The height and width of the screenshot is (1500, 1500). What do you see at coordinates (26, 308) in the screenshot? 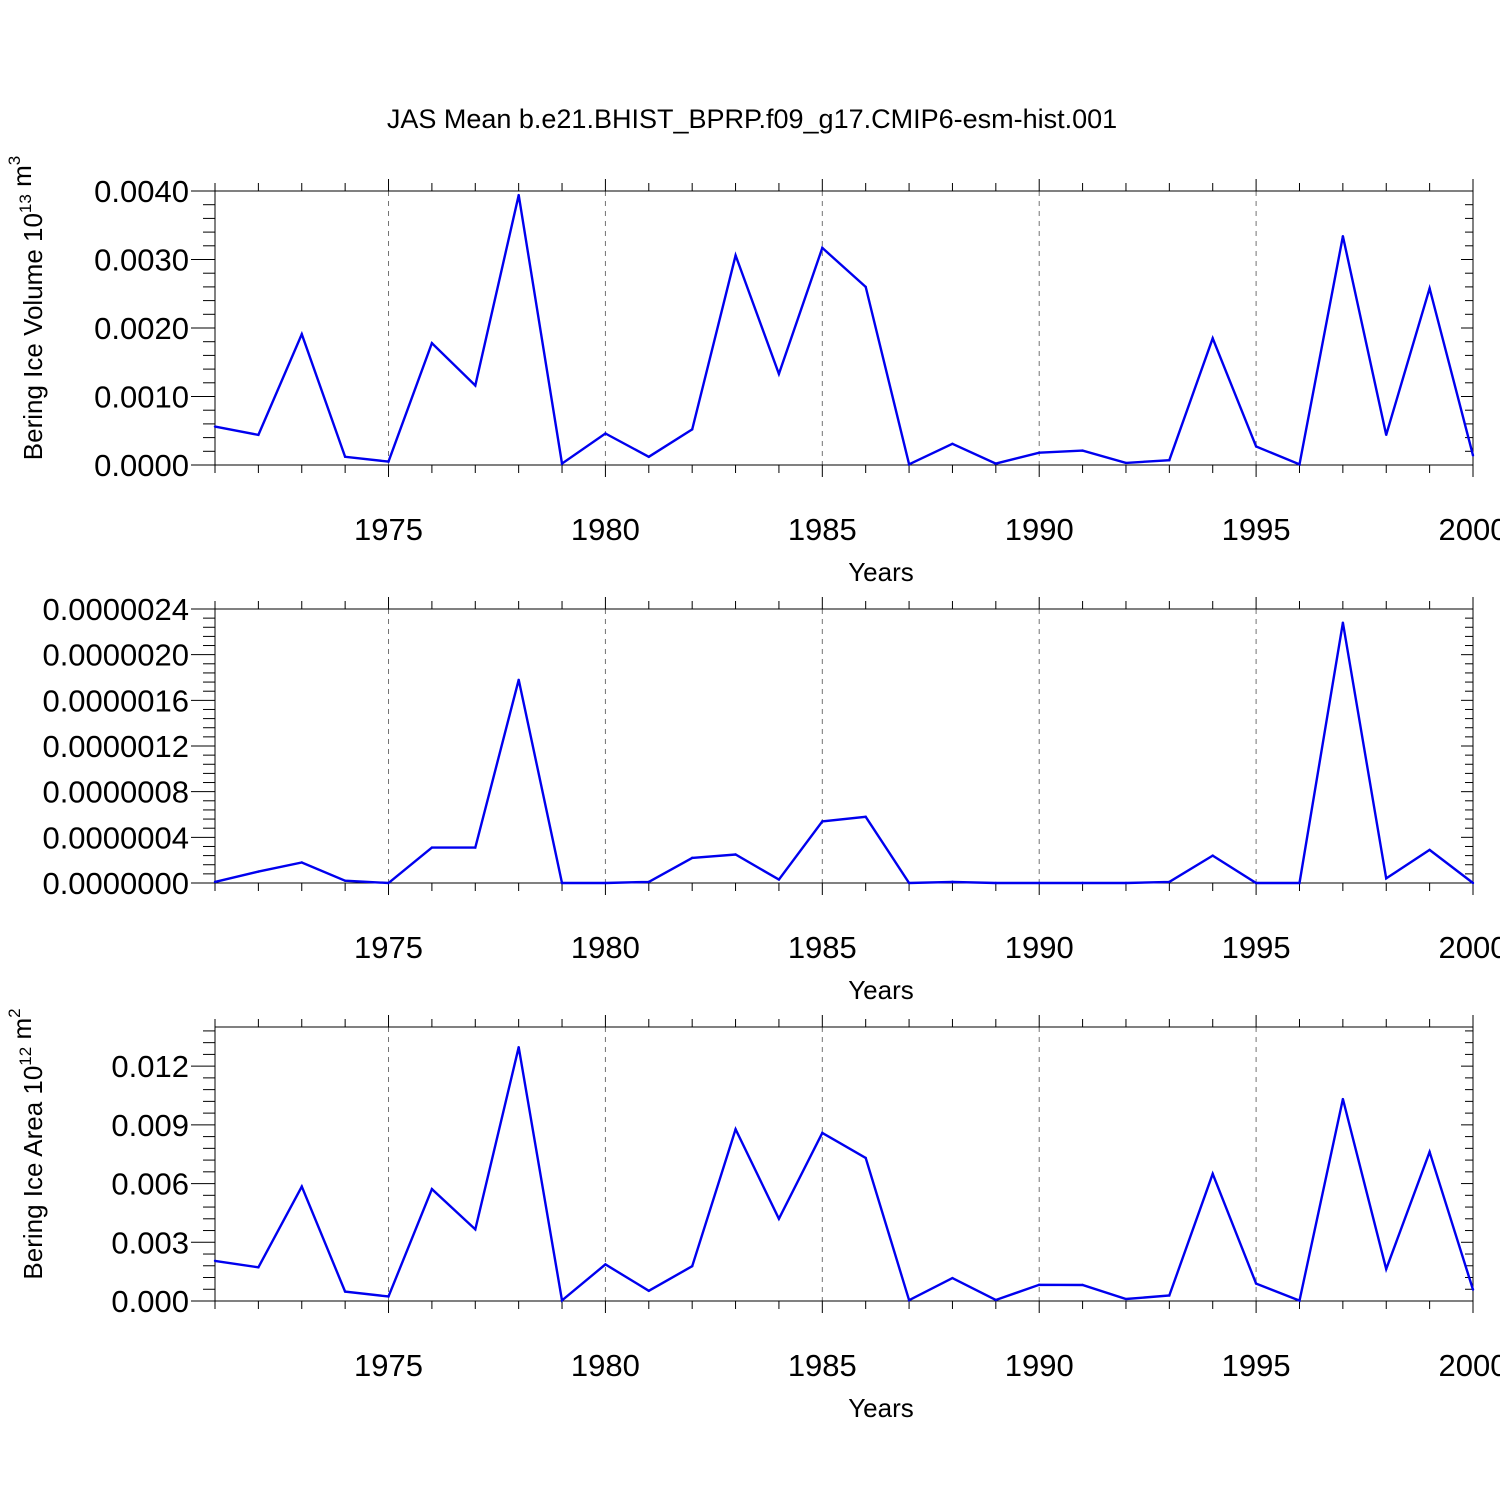
I see `y-axis-label: Bering Ice Volume 1013 m3` at bounding box center [26, 308].